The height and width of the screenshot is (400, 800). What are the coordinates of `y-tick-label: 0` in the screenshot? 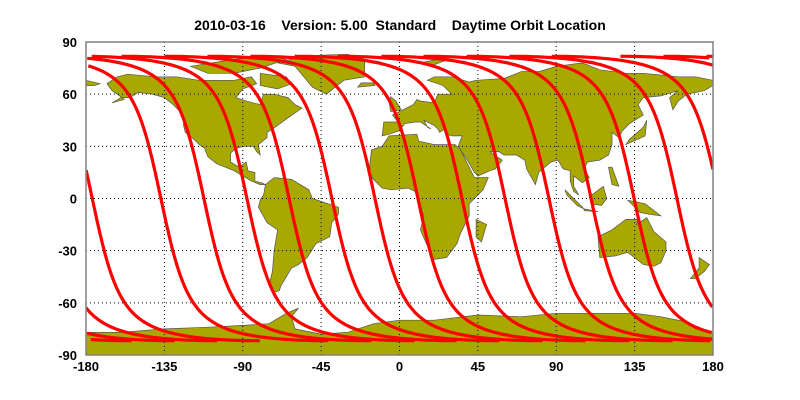 It's located at (73, 199).